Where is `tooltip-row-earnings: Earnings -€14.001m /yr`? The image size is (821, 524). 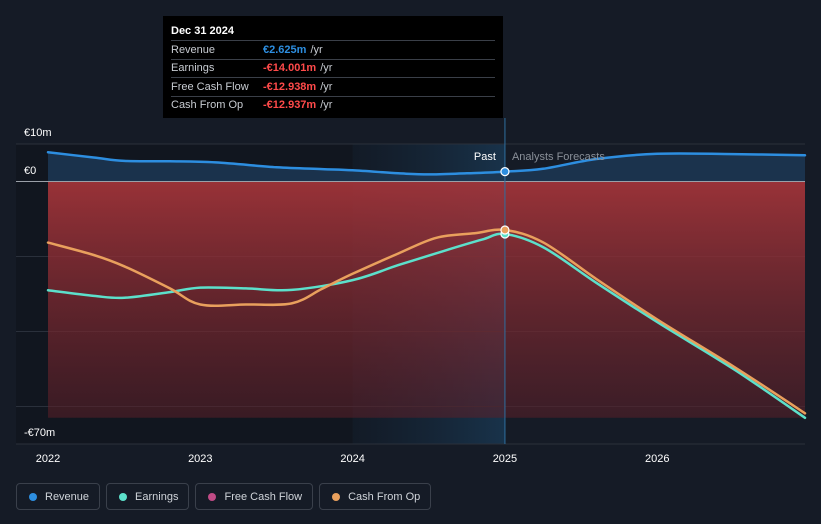
tooltip-row-earnings: Earnings -€14.001m /yr is located at coordinates (333, 68).